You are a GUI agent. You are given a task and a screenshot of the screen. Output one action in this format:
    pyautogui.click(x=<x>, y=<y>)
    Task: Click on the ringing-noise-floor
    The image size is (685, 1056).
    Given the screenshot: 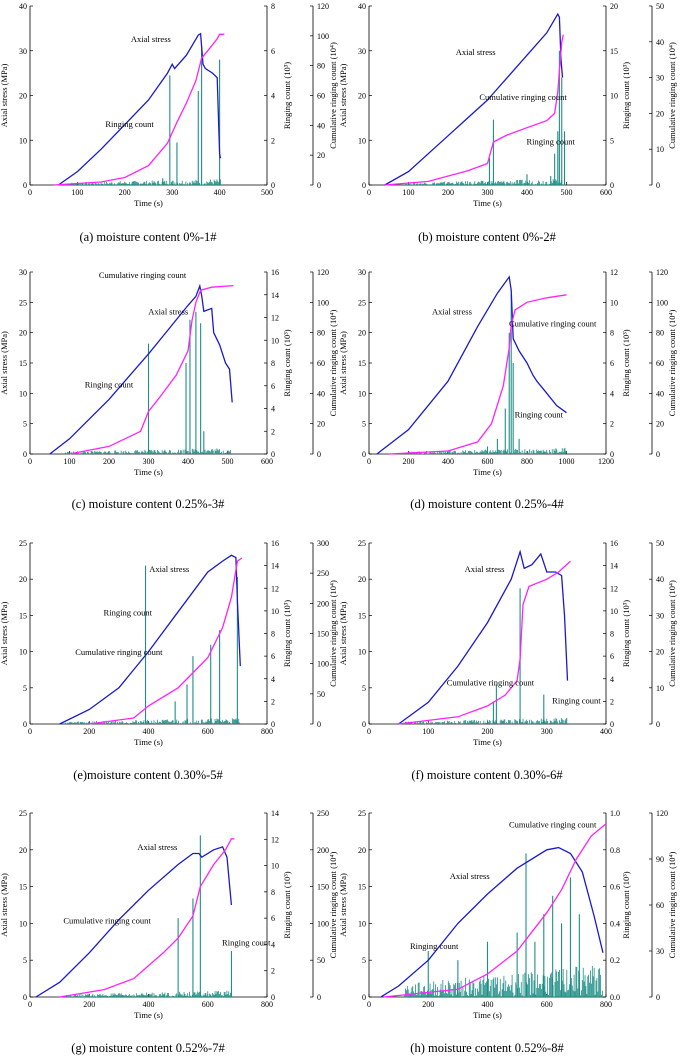 What is the action you would take?
    pyautogui.click(x=485, y=450)
    